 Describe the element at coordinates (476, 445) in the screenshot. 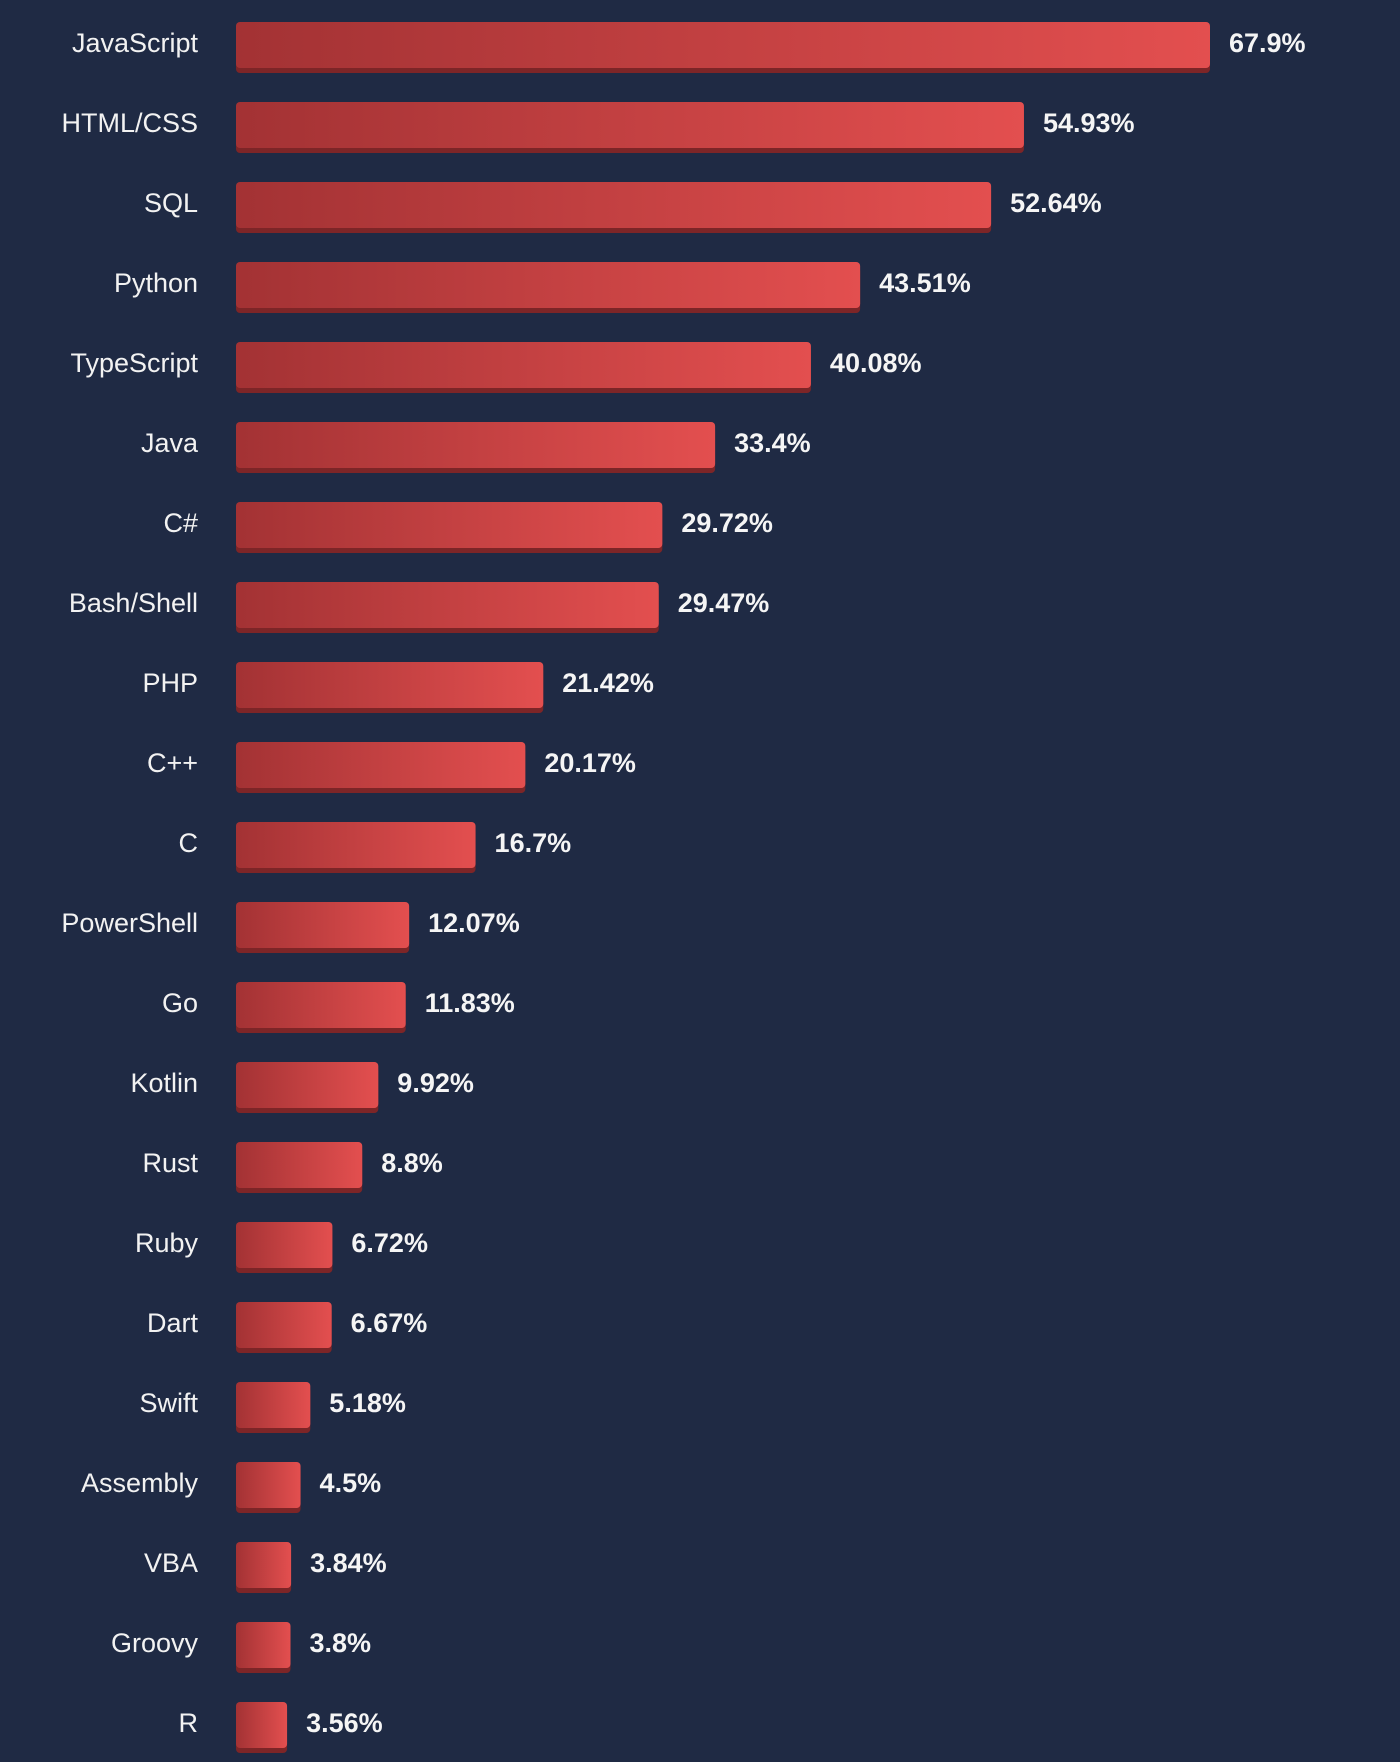

I see `bar-java` at that location.